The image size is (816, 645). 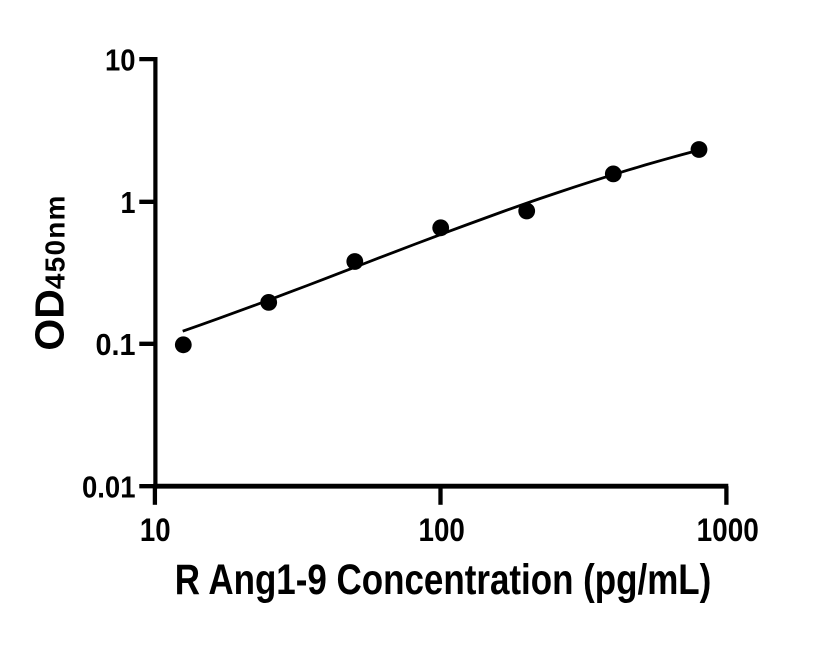 I want to click on svg-text: 0.01, so click(x=109, y=487).